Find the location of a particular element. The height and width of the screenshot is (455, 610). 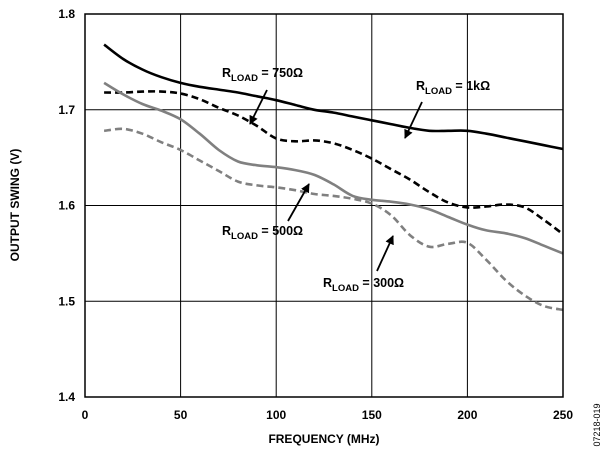

x-tick-label: 100 is located at coordinates (276, 415).